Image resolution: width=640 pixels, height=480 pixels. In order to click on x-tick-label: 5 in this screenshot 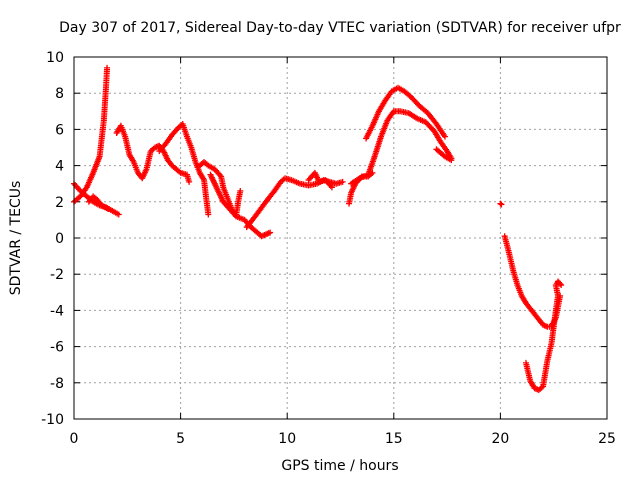, I will do `click(180, 439)`.